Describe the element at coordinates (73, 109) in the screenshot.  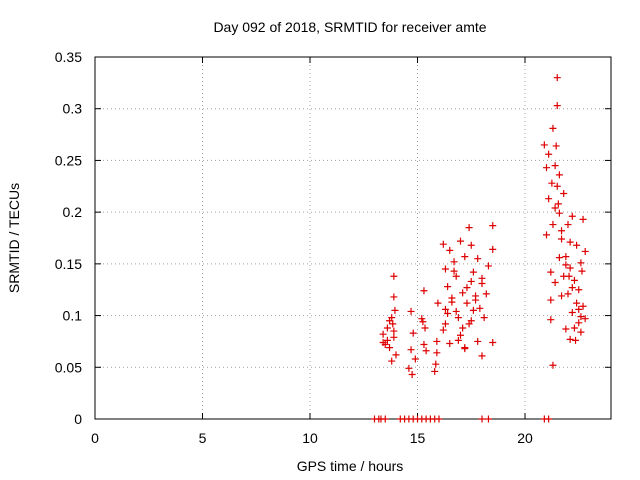
I see `y-tick-label: 0.3` at that location.